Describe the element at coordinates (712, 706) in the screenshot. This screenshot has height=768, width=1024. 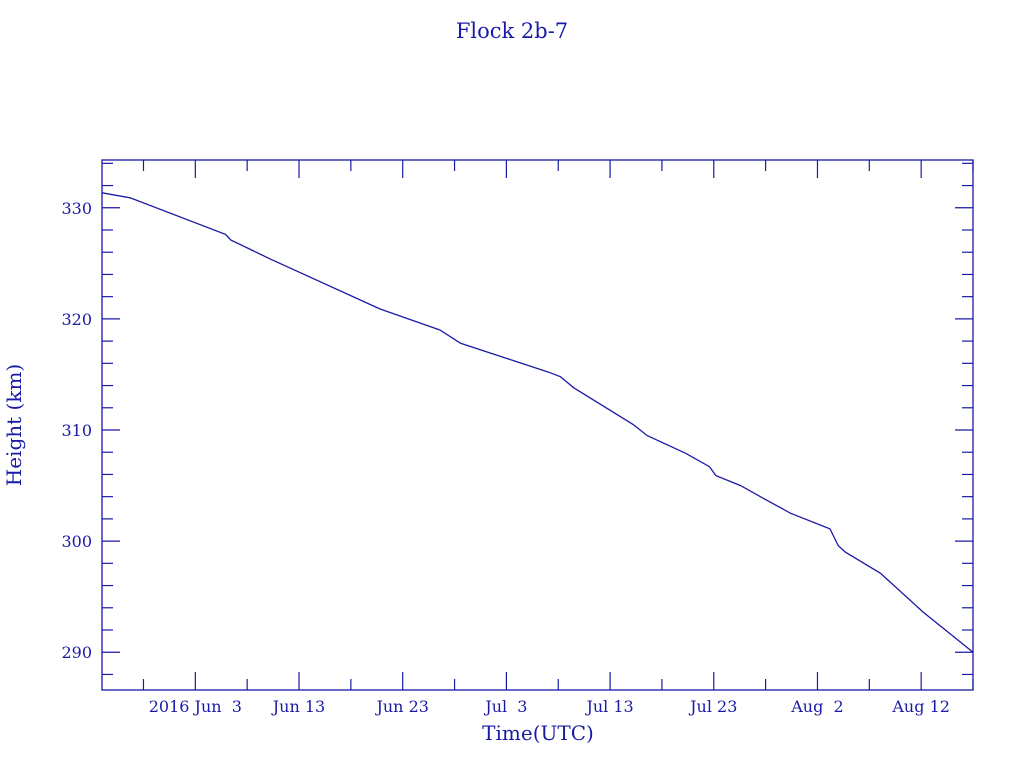
I see `x-tick-label: Jul 23` at that location.